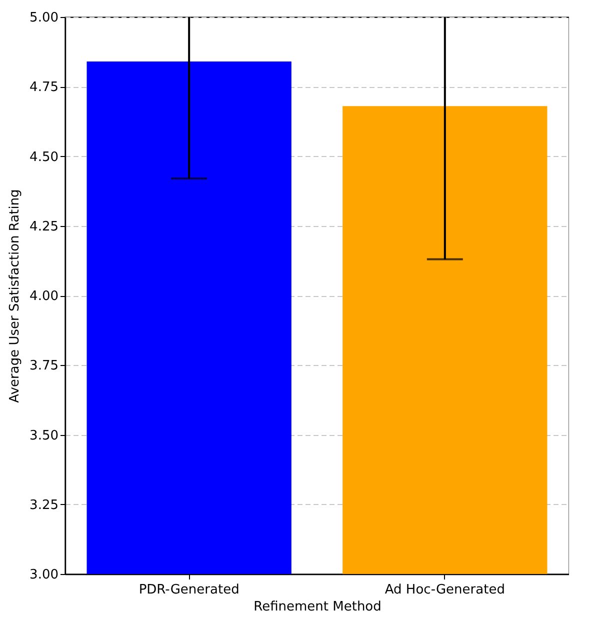  Describe the element at coordinates (44, 296) in the screenshot. I see `y-tick-label: 4.00` at that location.